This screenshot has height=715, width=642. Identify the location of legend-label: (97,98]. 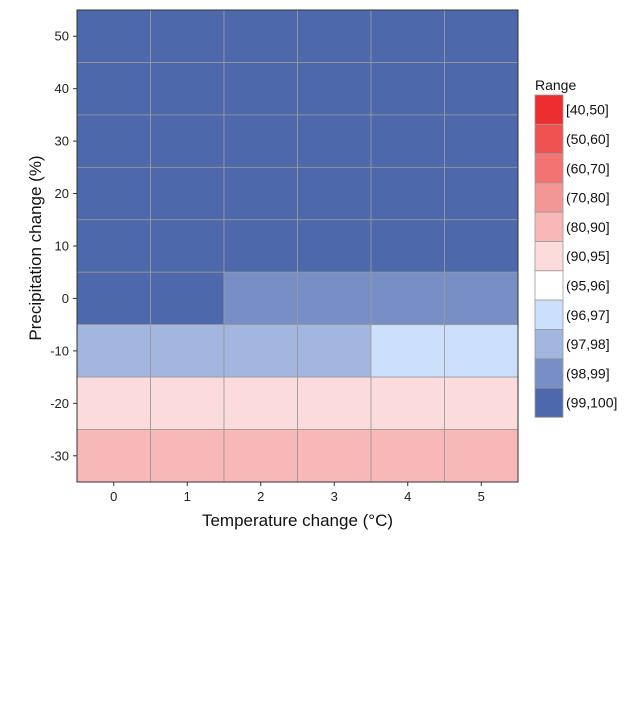
(588, 344).